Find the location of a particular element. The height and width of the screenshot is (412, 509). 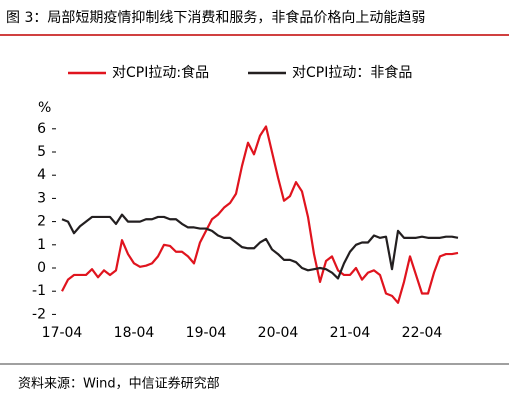

y-tick-label: 1 is located at coordinates (41, 245).